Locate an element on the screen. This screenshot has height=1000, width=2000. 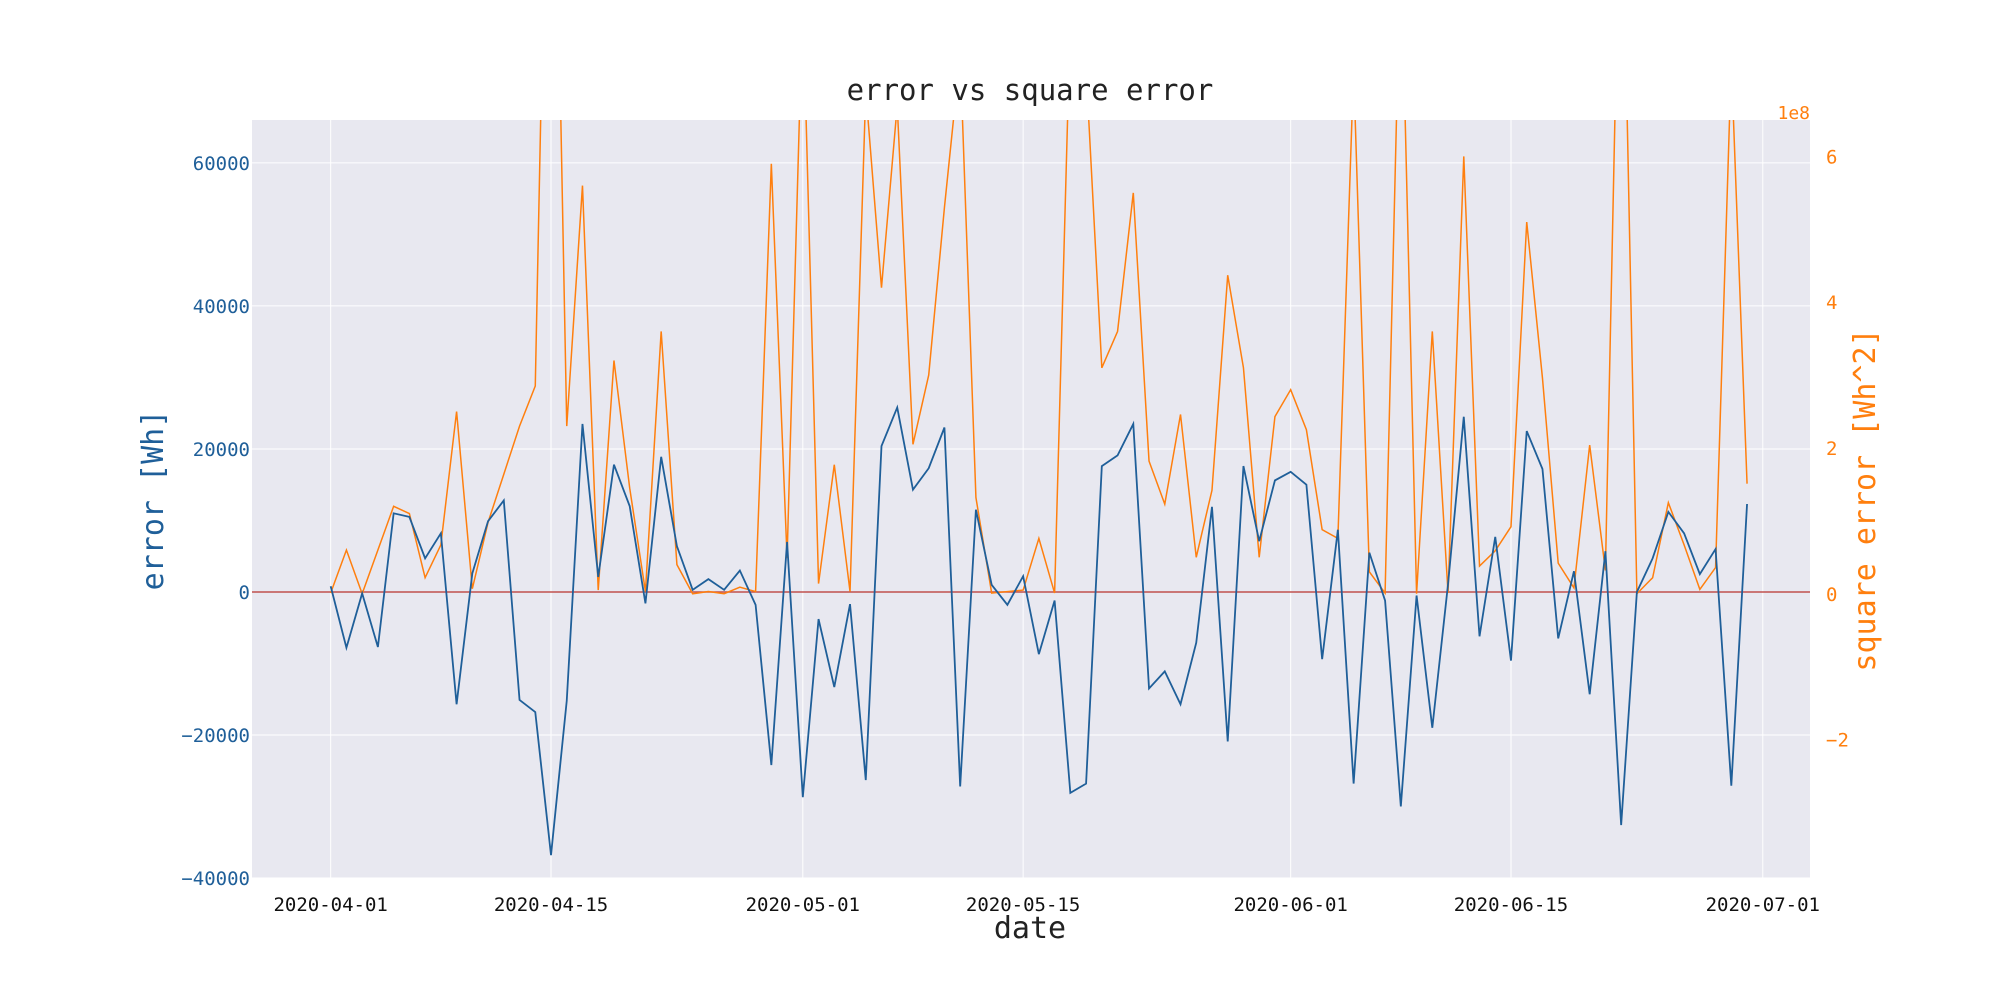
y-left-tick-labels: −40000 −20000 0 20000 40000 60000 is located at coordinates (215, 521).